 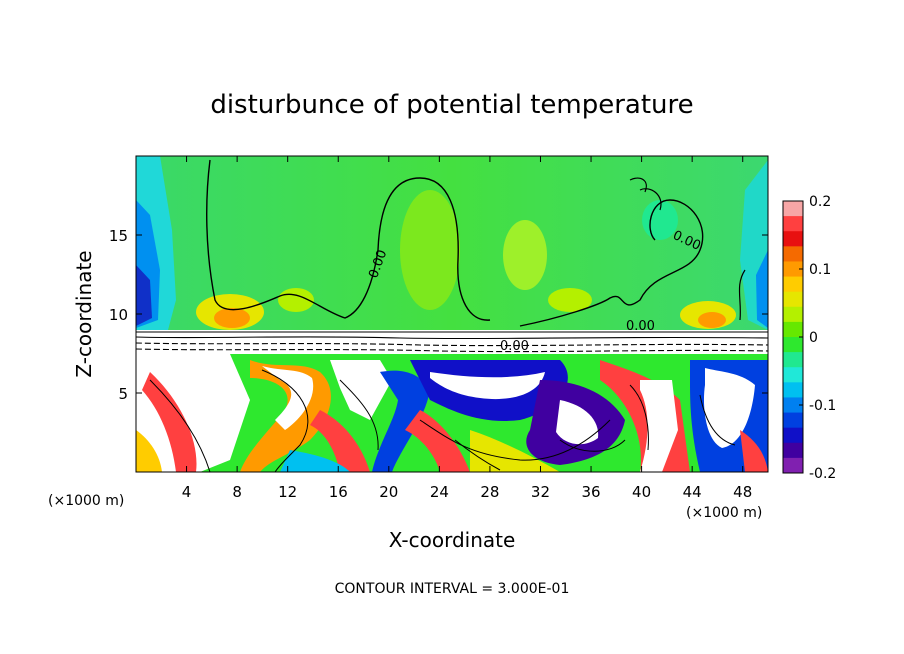 What do you see at coordinates (742, 492) in the screenshot?
I see `x-tick-label: 48` at bounding box center [742, 492].